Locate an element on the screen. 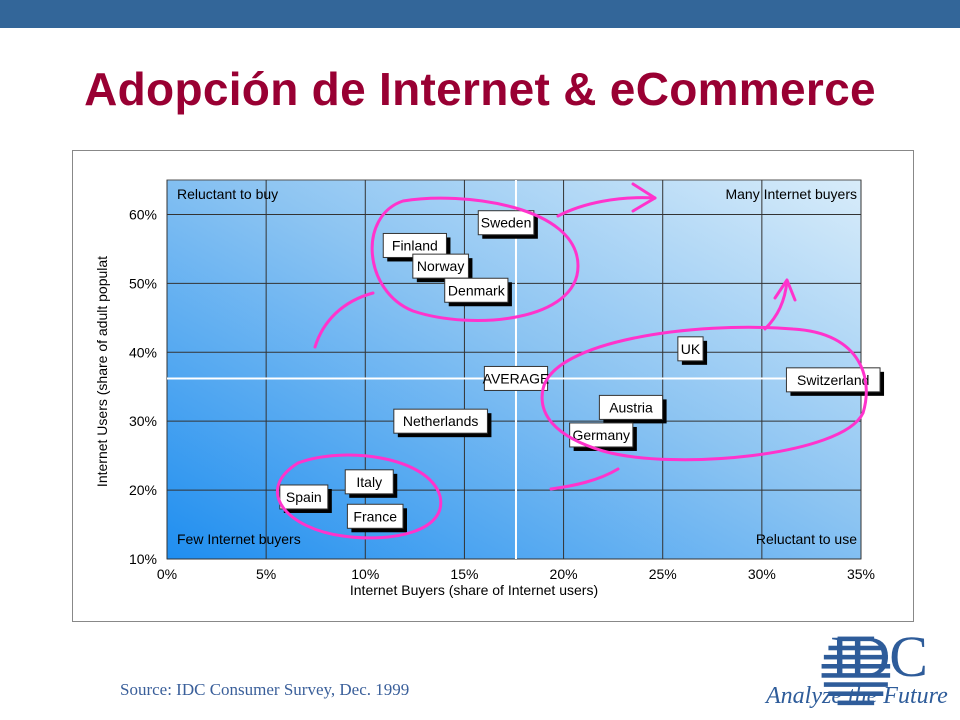 This screenshot has width=960, height=720. annotation-high-use-circle is located at coordinates (704, 393).